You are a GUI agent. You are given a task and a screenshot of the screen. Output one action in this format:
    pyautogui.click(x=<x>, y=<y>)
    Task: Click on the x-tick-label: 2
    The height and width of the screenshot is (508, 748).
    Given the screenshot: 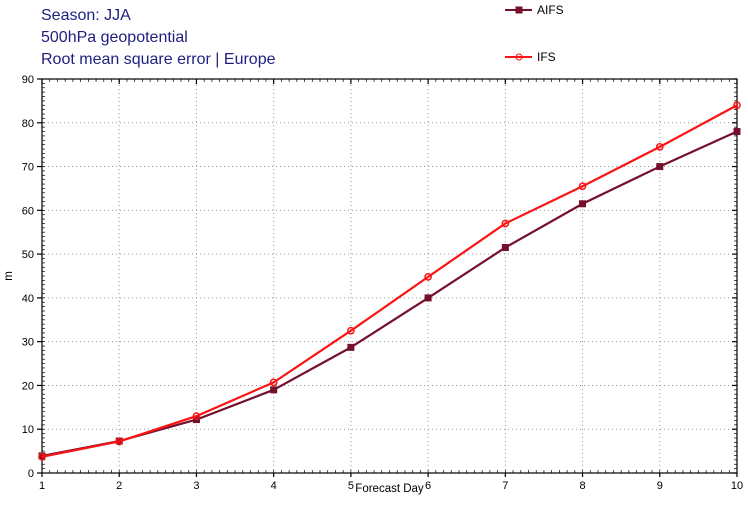 What is the action you would take?
    pyautogui.click(x=119, y=486)
    